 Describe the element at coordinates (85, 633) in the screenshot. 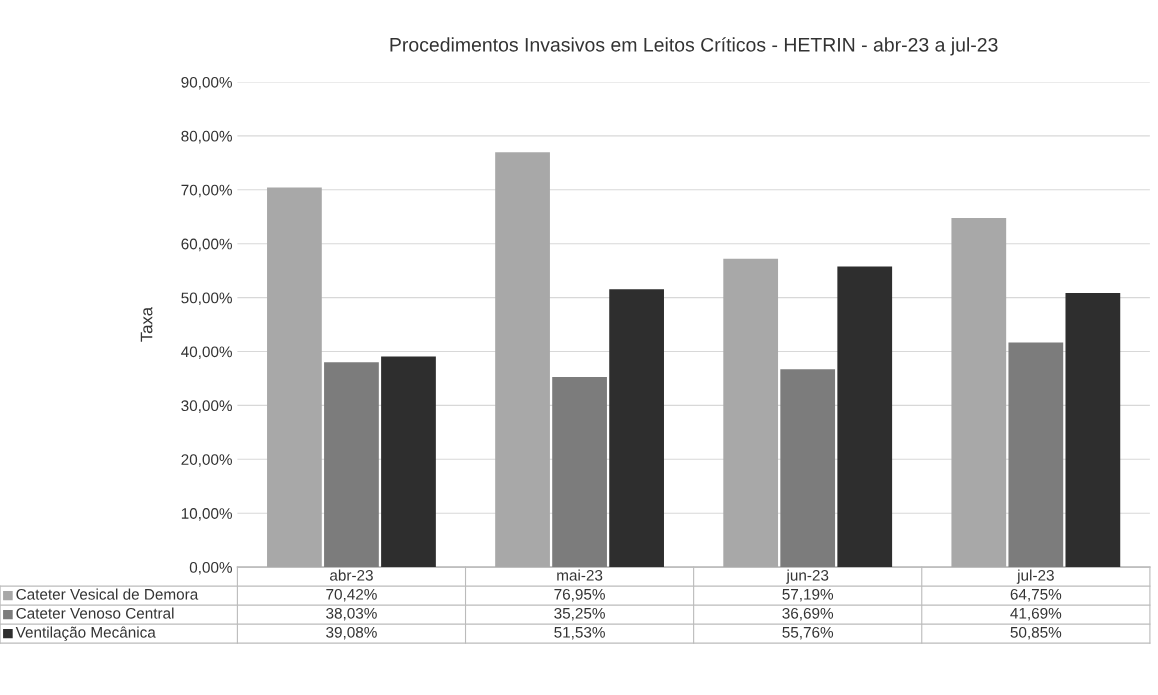

I see `legend-label: Ventilação Mecânica` at that location.